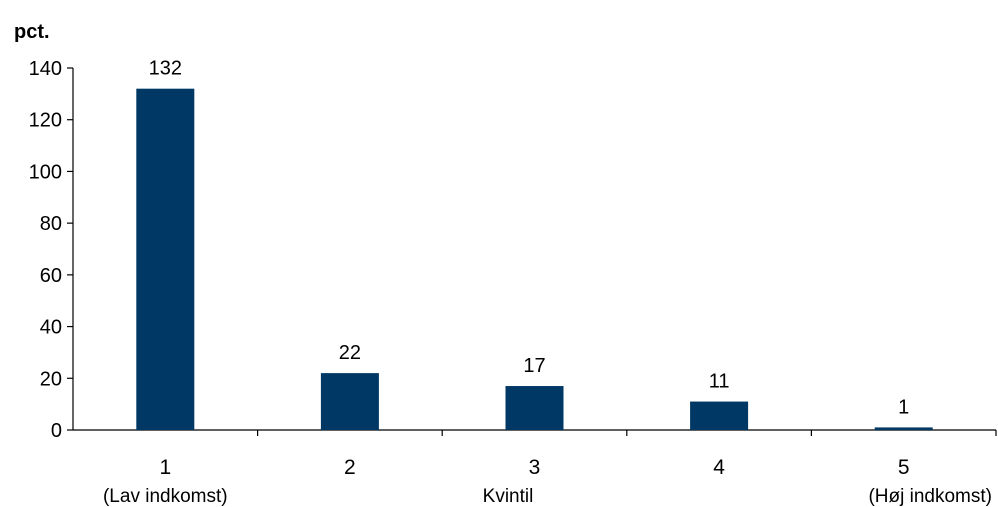 This screenshot has height=507, width=998. I want to click on category-label: 4, so click(719, 467).